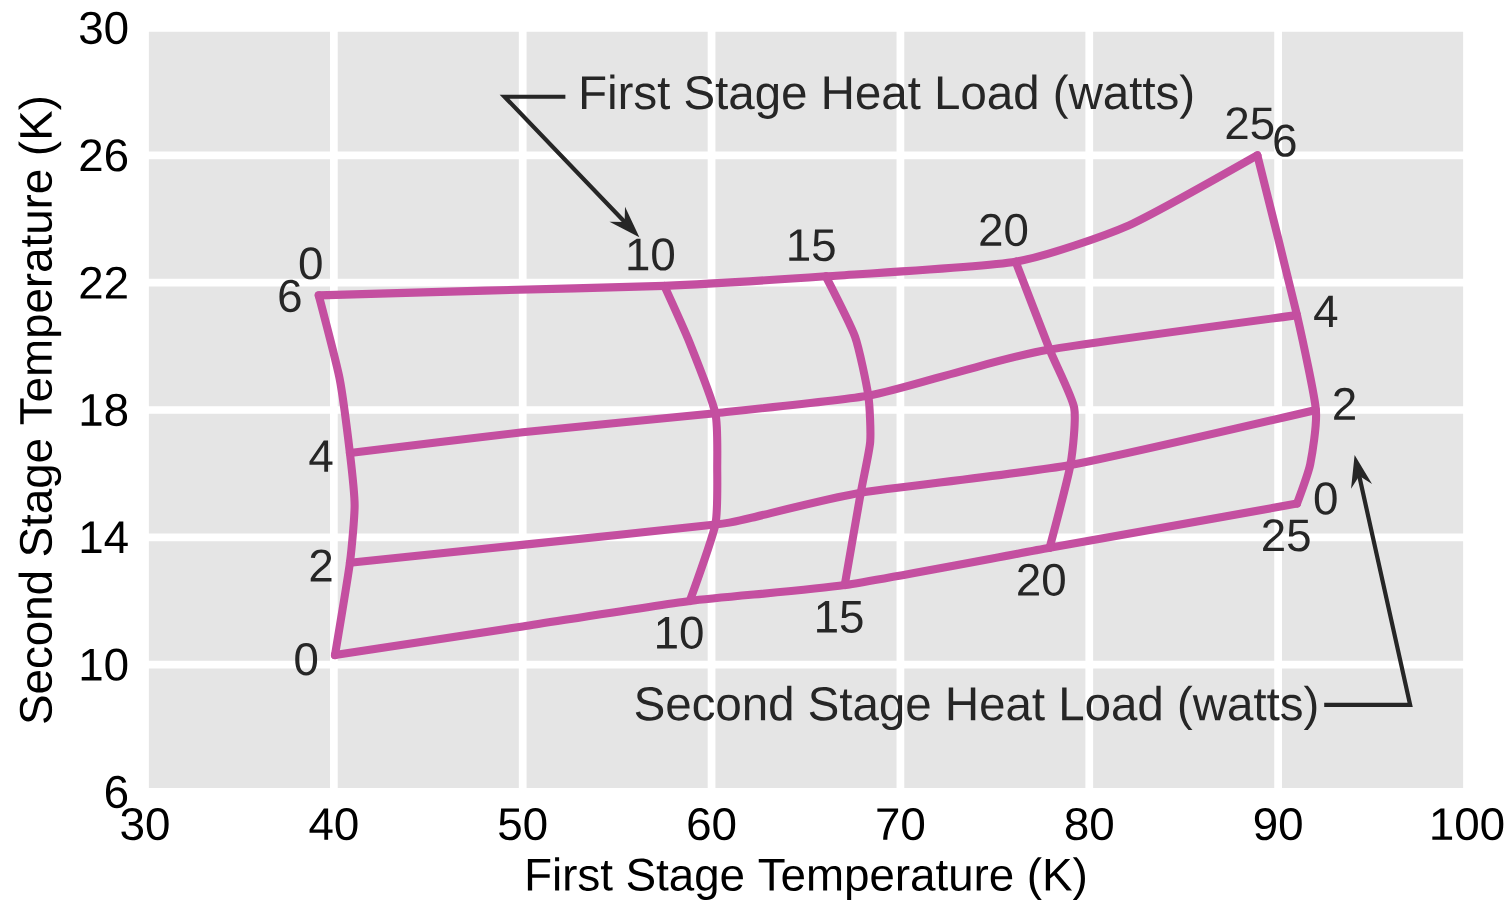 Image resolution: width=1509 pixels, height=913 pixels. I want to click on y-tick-label: 10, so click(104, 664).